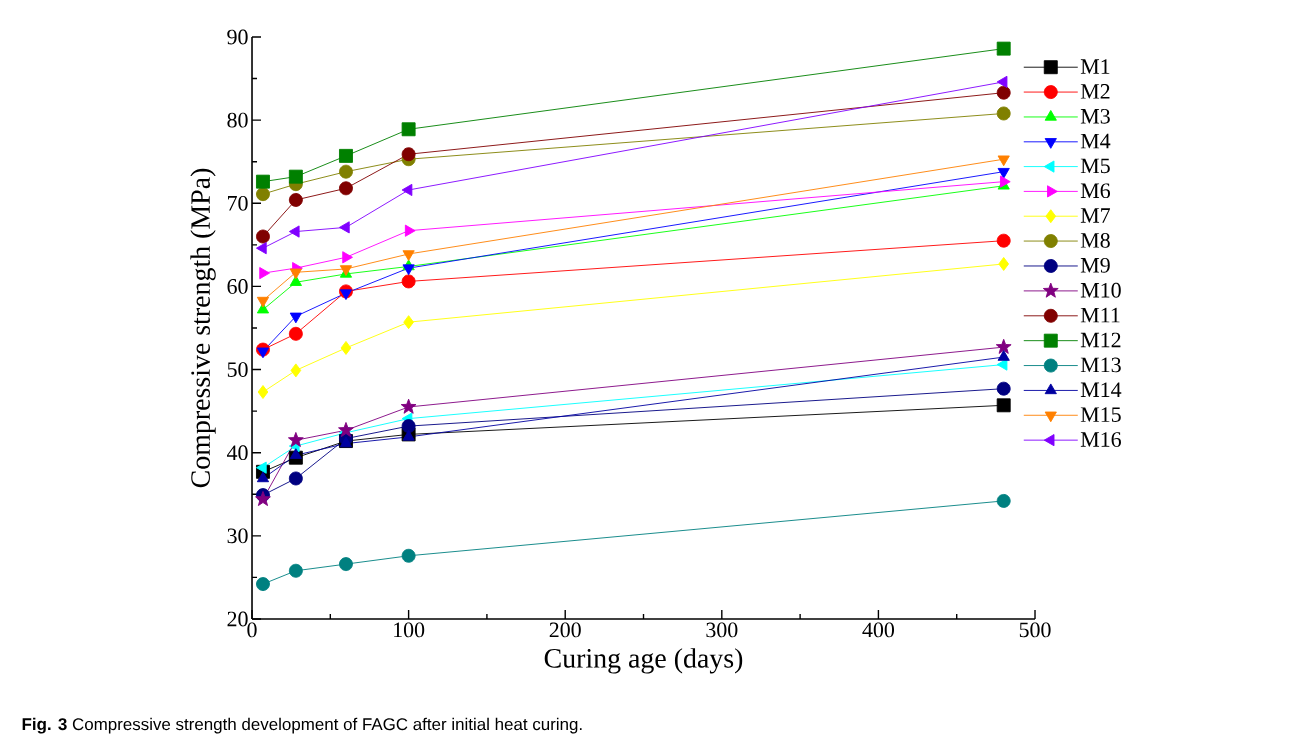 This screenshot has width=1290, height=744. Describe the element at coordinates (1100, 439) in the screenshot. I see `legend-label: M16` at that location.